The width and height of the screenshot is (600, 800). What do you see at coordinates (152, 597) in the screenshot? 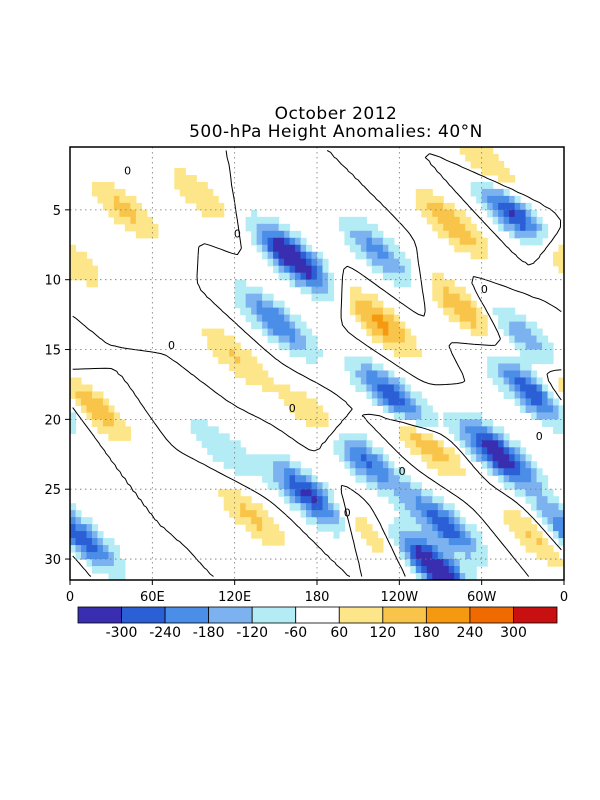
I see `x-tick-label: 60E` at bounding box center [152, 597].